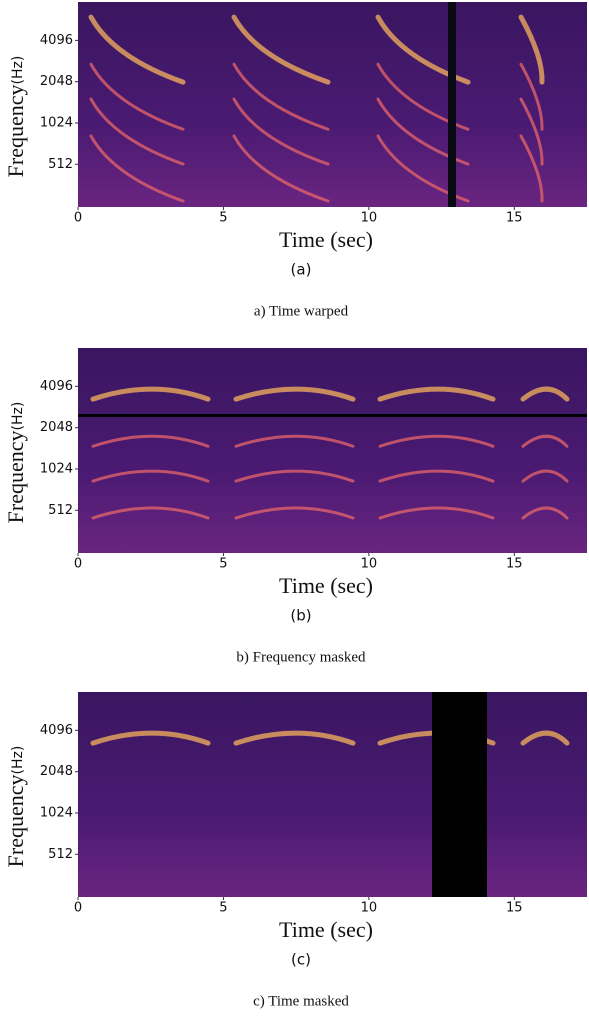  I want to click on panel-label: (b), so click(300, 616).